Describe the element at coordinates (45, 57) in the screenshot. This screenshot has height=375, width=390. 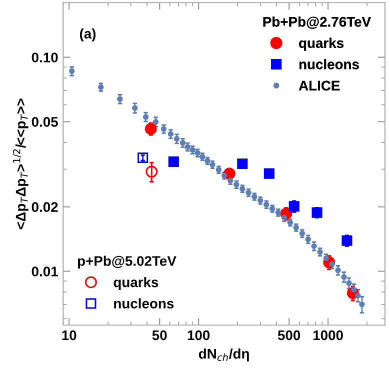
I see `y-tick-label: 0.10` at that location.